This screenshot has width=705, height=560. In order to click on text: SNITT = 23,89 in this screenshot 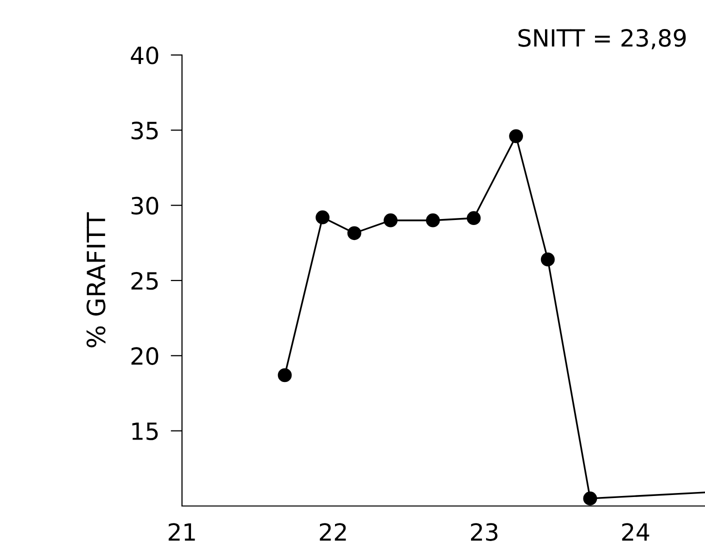, I will do `click(602, 39)`.